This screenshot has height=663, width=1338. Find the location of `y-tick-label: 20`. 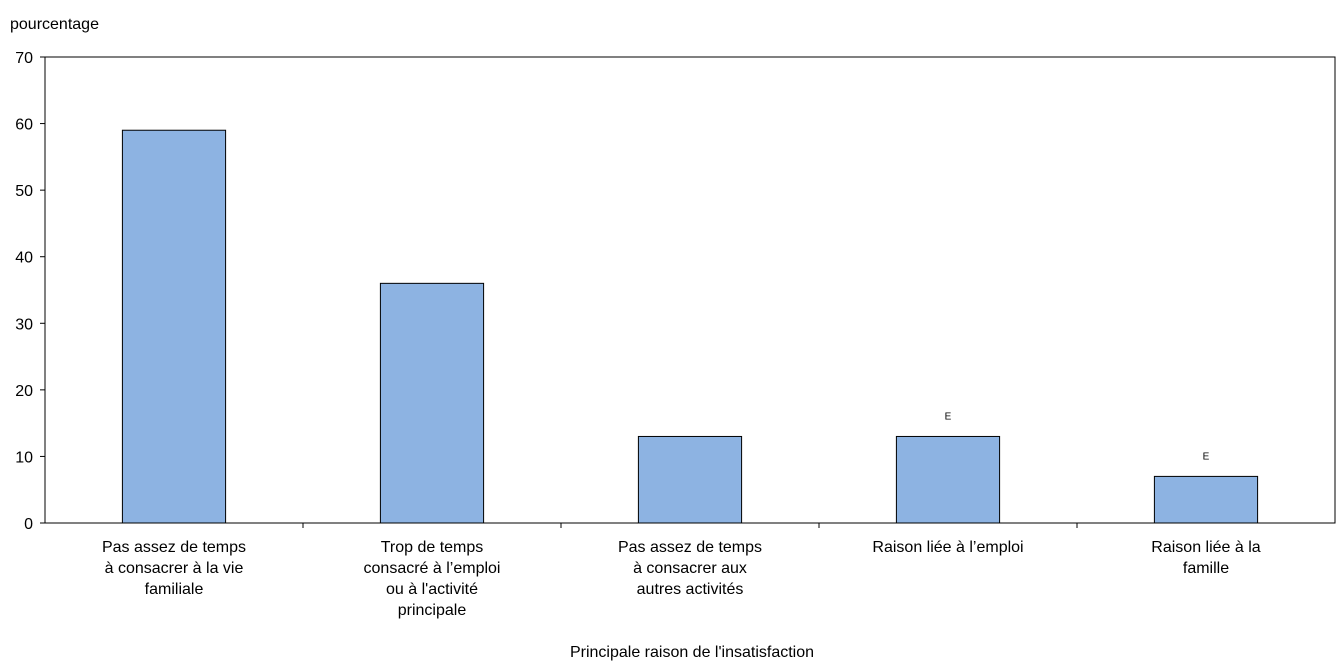

y-tick-label: 20 is located at coordinates (24, 391).